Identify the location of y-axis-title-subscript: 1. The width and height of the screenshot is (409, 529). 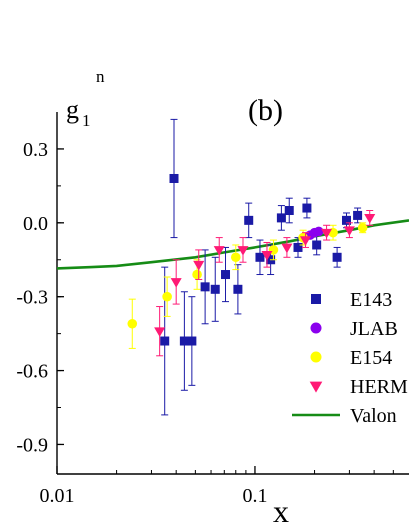
(86, 120).